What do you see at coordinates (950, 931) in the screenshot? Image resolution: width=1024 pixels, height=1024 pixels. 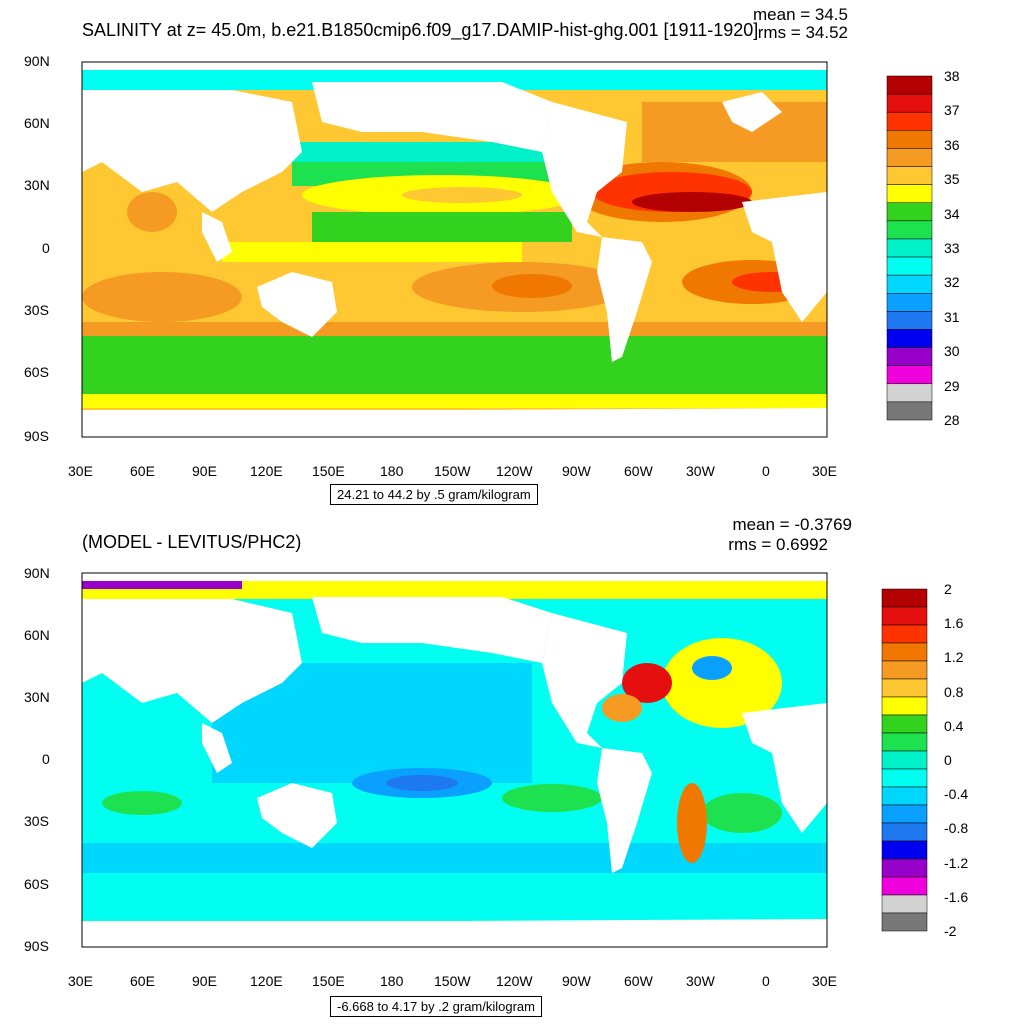 I see `colorbar-label: -2` at bounding box center [950, 931].